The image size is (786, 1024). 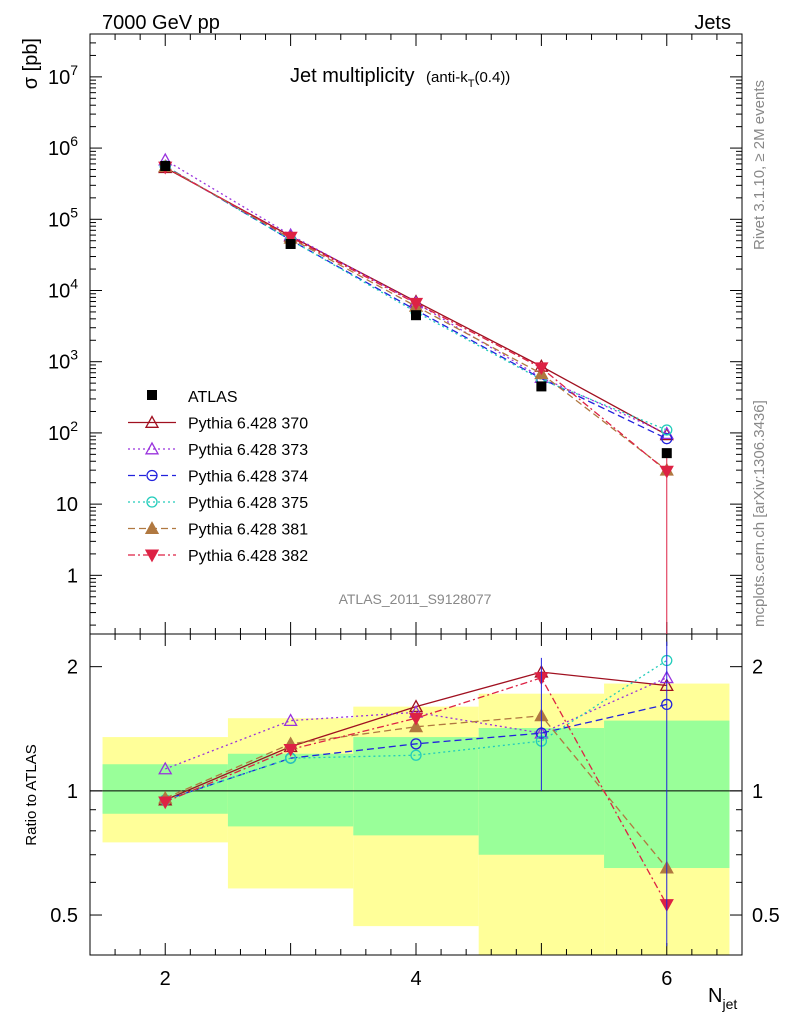 What do you see at coordinates (63, 217) in the screenshot?
I see `y-tick-label: 10⁵` at bounding box center [63, 217].